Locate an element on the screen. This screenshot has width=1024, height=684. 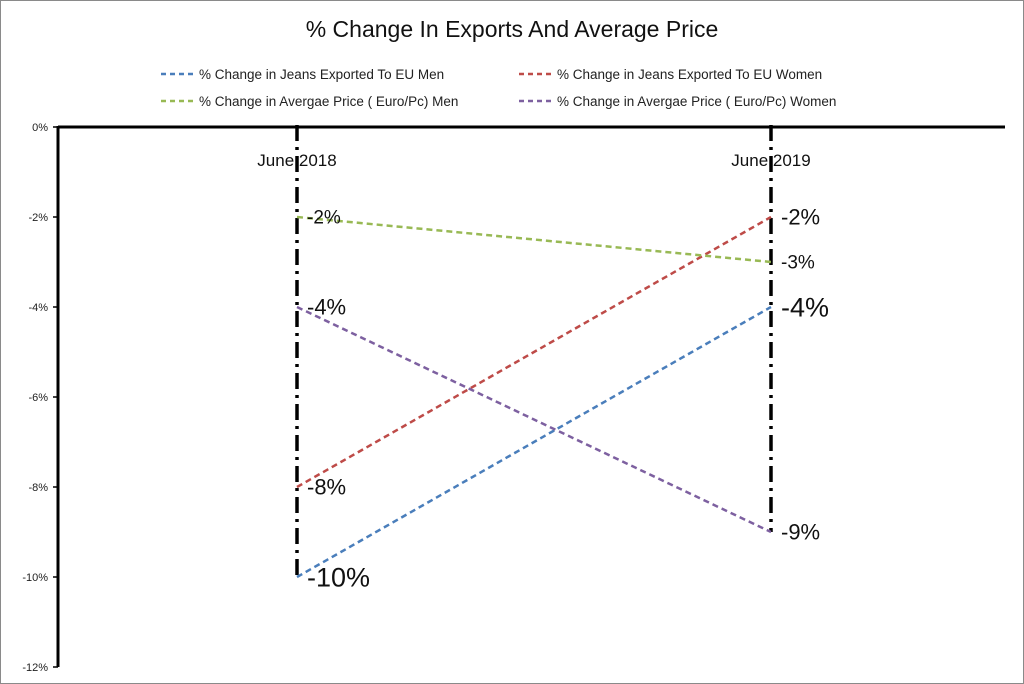
data-label: -9% is located at coordinates (800, 532).